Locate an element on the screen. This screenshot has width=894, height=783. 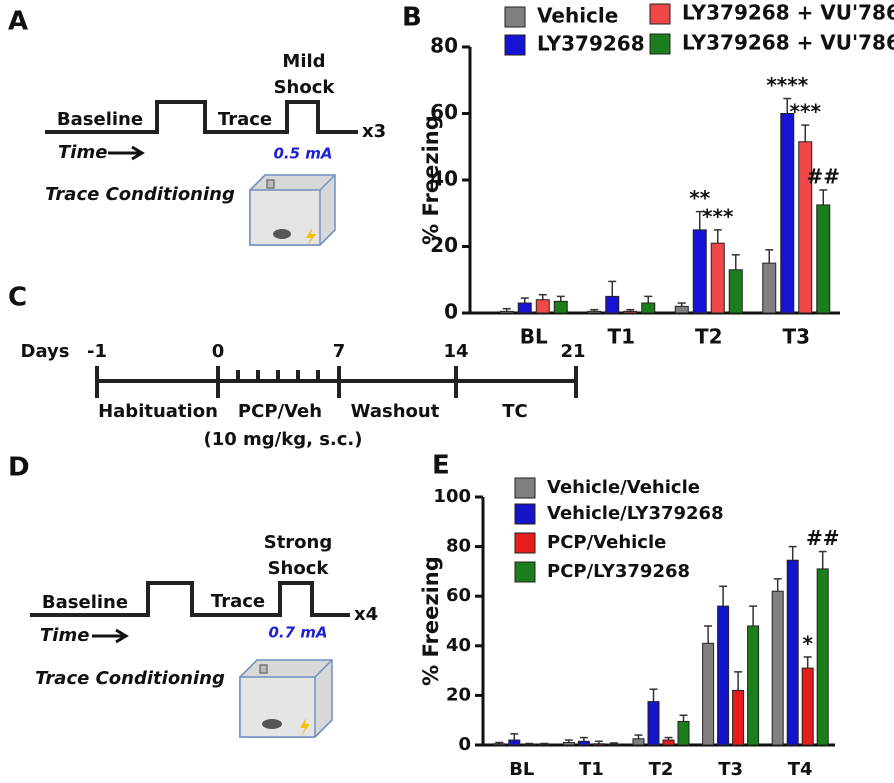
day-label: 21 is located at coordinates (572, 351).